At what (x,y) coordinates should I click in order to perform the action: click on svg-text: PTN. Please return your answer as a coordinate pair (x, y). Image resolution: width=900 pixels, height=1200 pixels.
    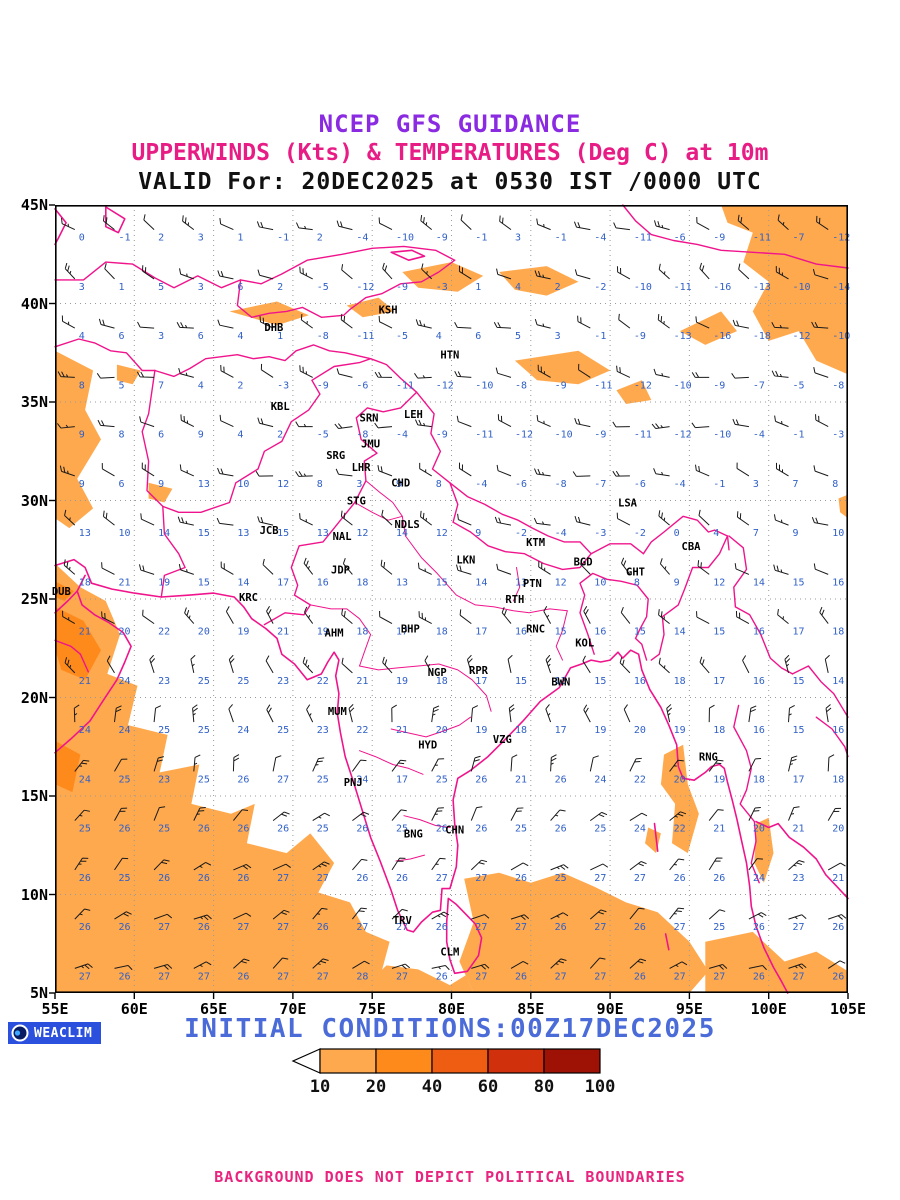
    Looking at the image, I should click on (532, 584).